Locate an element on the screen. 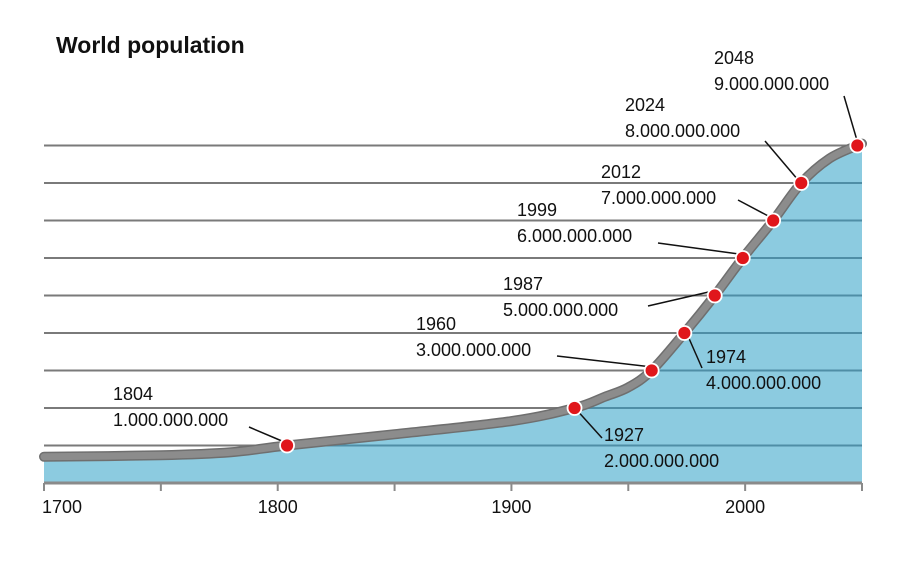 Image resolution: width=900 pixels, height=580 pixels. x-tick-label: 1800 is located at coordinates (278, 507).